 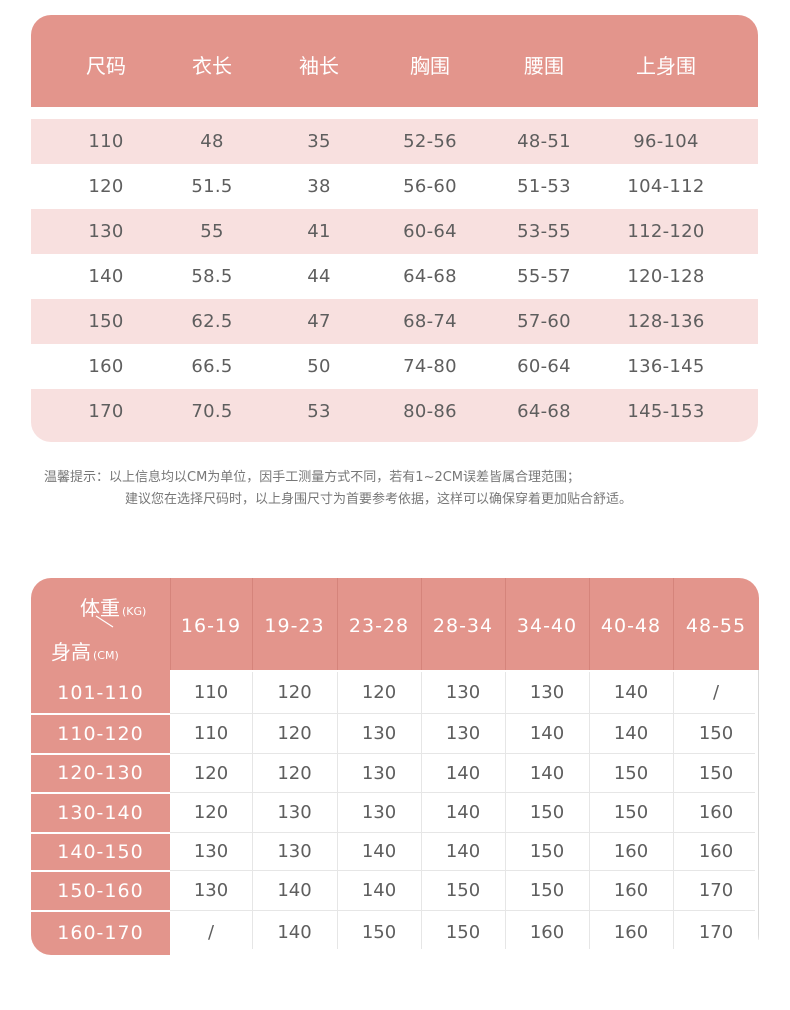 What do you see at coordinates (100, 624) in the screenshot?
I see `corner-cell: 体重 (KG) 身高 (CM)` at bounding box center [100, 624].